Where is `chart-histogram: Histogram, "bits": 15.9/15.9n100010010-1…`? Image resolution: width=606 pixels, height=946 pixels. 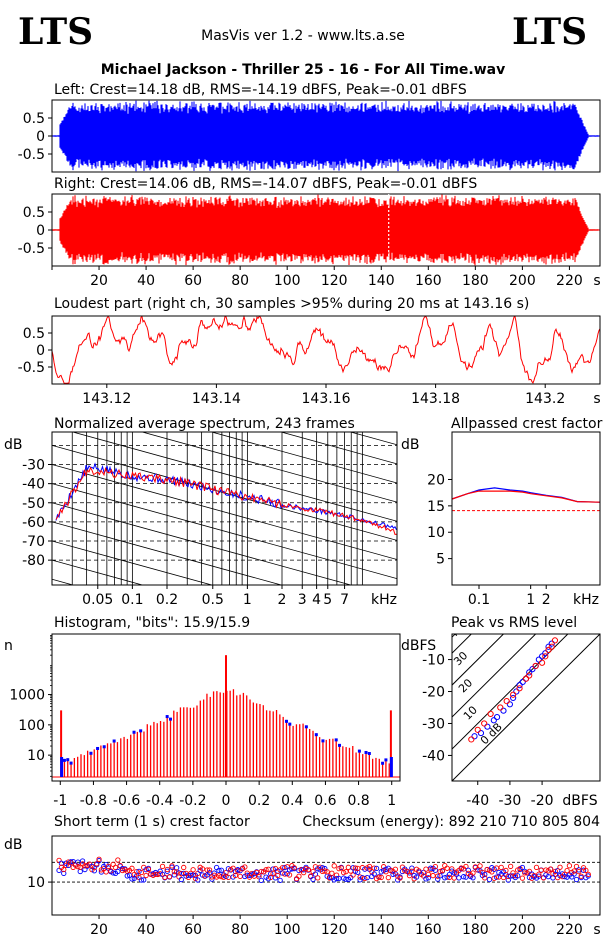
chart-histogram: Histogram, "bits": 15.9/15.9n100010010-1… is located at coordinates (202, 712).